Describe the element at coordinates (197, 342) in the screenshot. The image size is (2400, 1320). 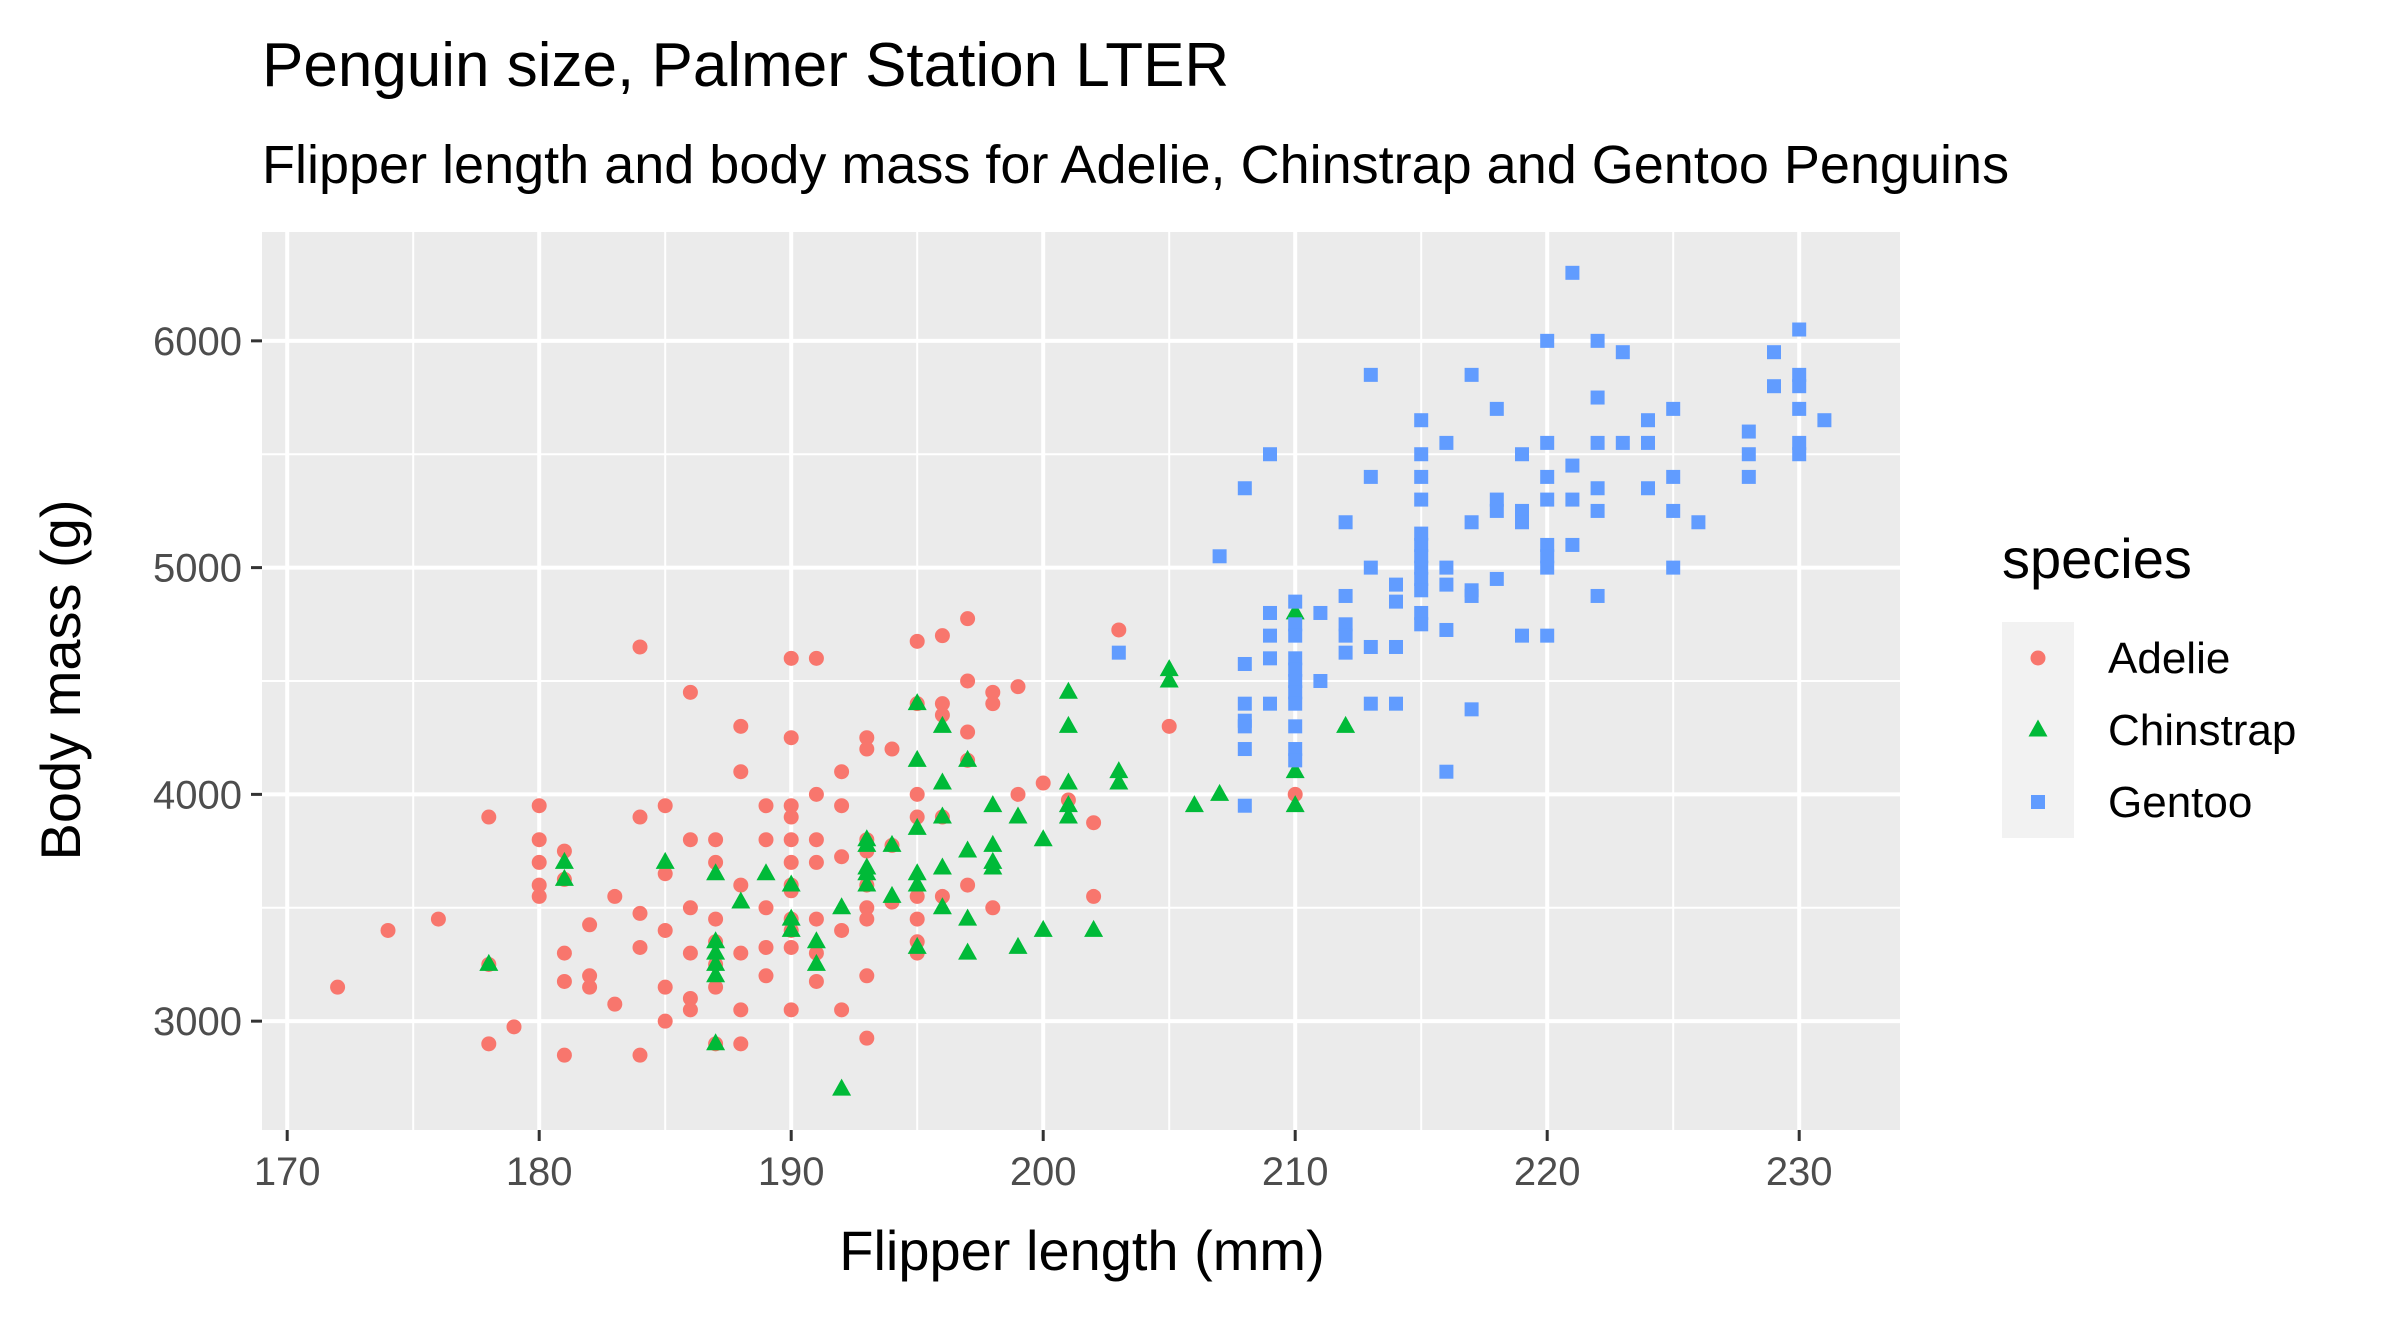
I see `y-tick-label: 6000` at that location.